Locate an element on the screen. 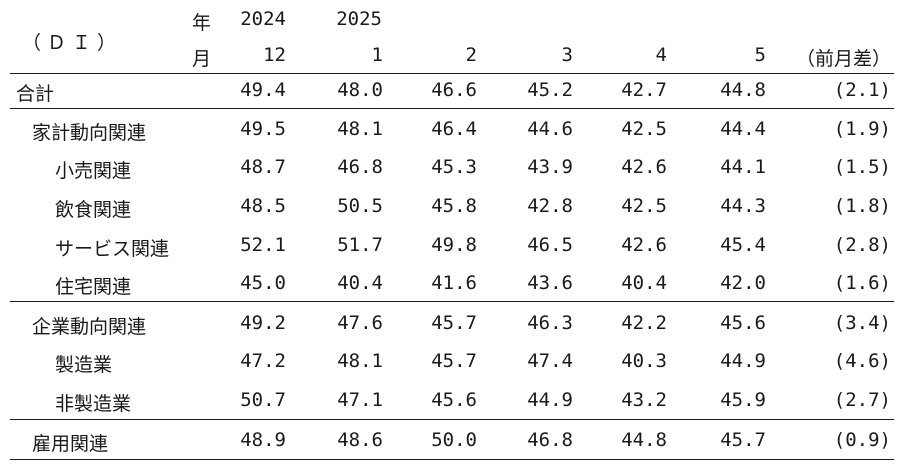 This screenshot has width=906, height=471. cell: 46.5 is located at coordinates (550, 245).